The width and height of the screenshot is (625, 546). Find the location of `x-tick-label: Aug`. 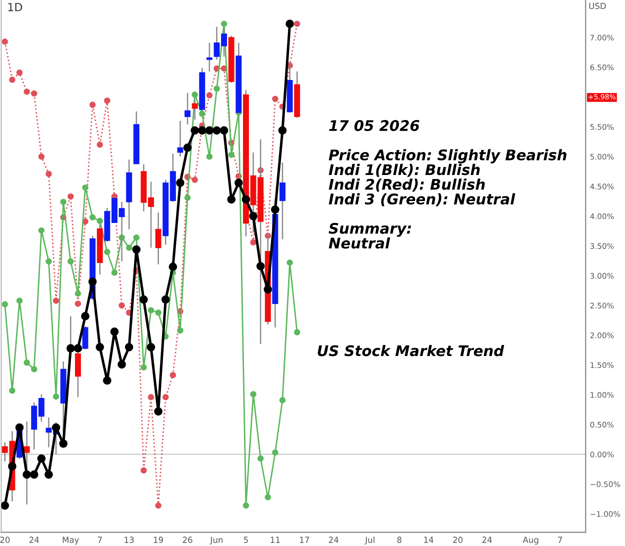

x-tick-label: Aug is located at coordinates (530, 540).